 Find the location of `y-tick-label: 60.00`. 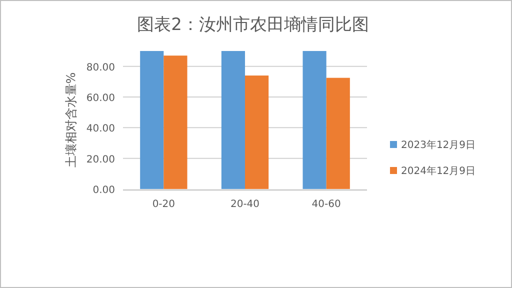

y-tick-label: 60.00 is located at coordinates (100, 98).